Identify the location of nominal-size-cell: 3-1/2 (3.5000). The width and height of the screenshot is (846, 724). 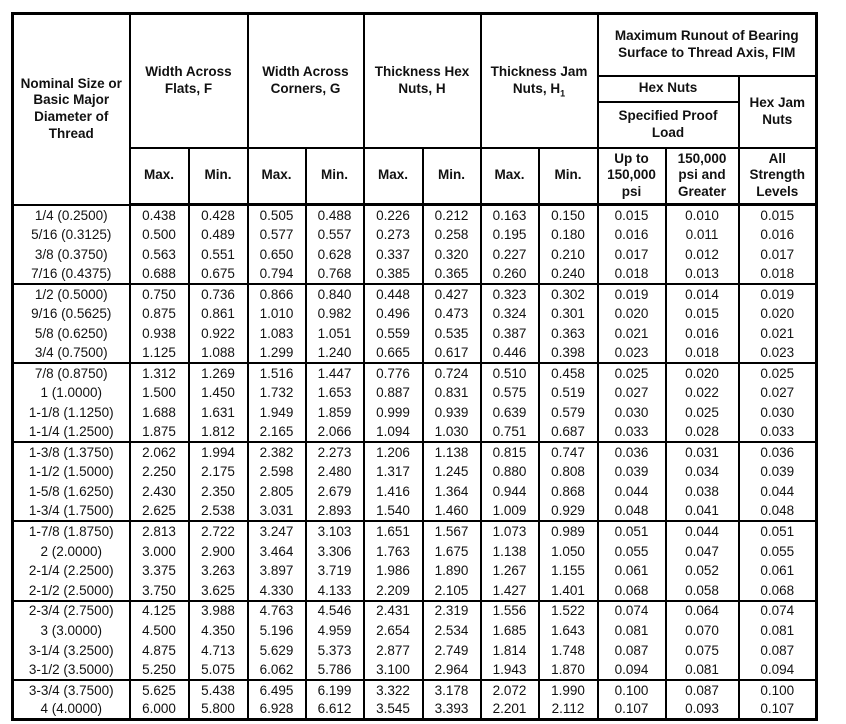
(71, 669).